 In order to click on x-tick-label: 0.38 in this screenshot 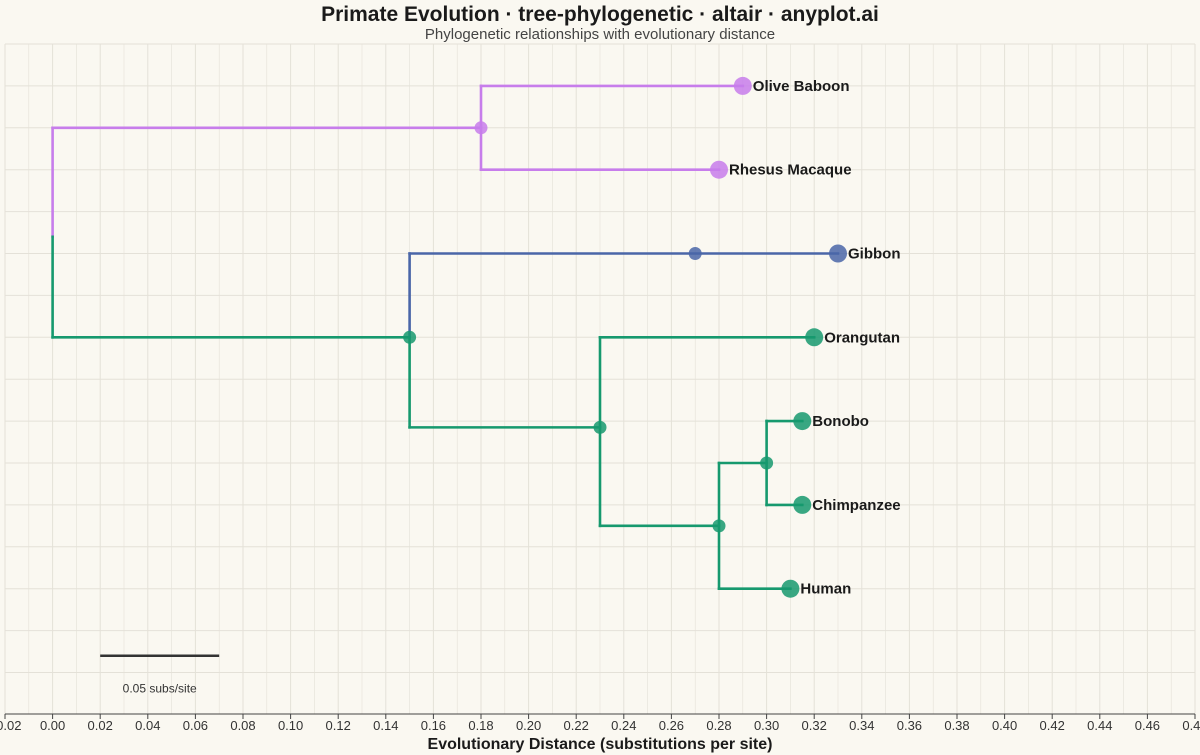, I will do `click(956, 725)`.